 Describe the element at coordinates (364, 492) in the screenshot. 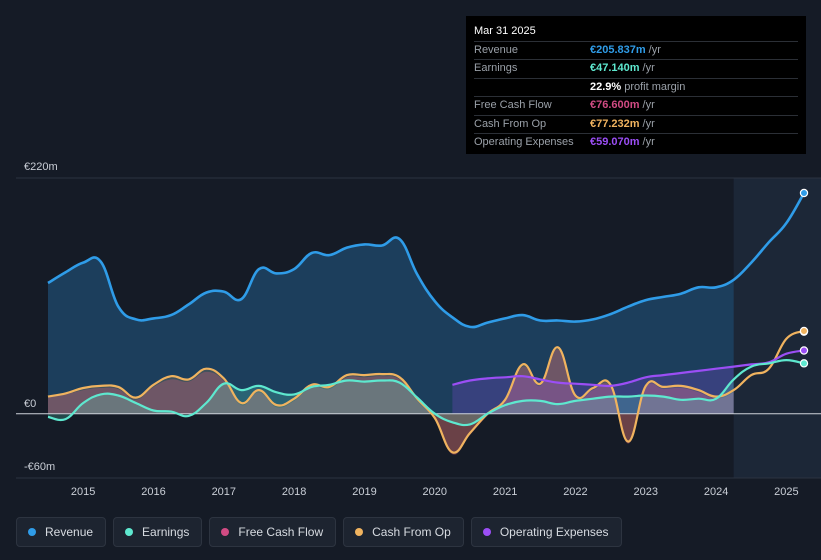

I see `x-tick-2019: 2019` at that location.